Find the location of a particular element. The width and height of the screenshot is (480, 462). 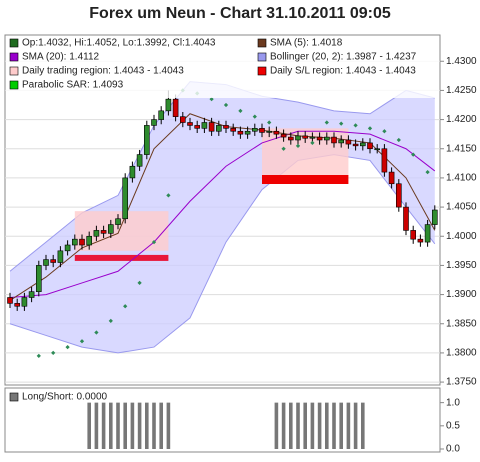

y-tick-label: 1.0 is located at coordinates (453, 402).